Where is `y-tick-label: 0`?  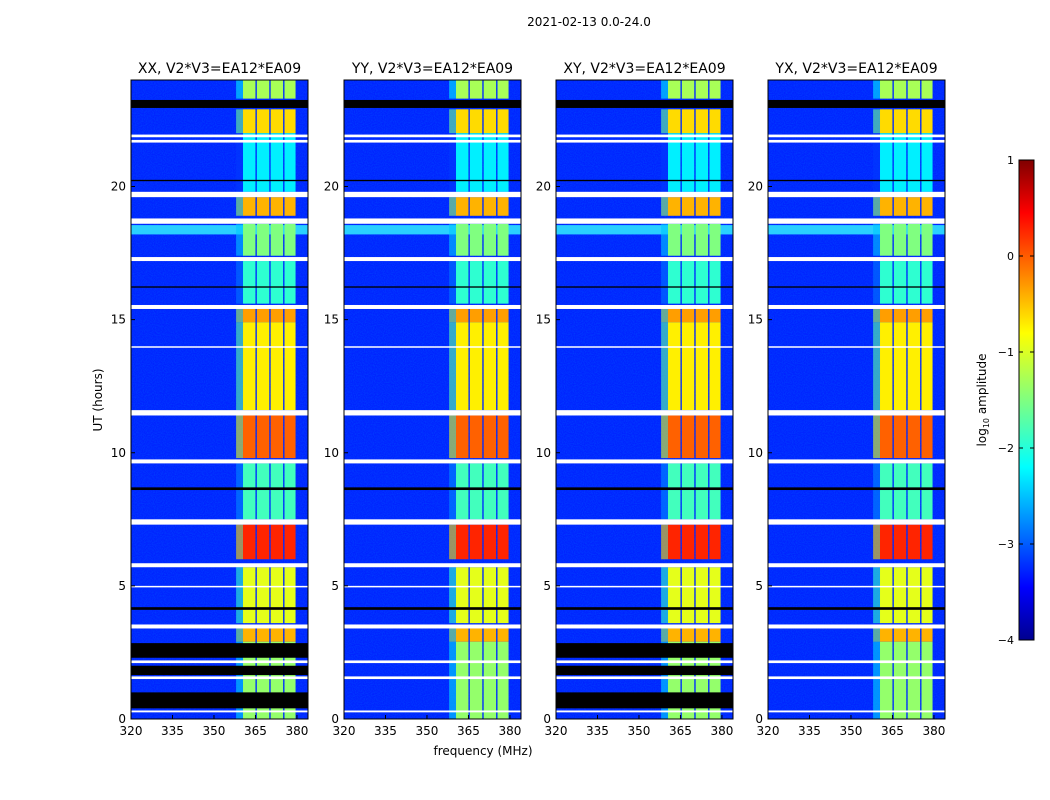
y-tick-label: 0 is located at coordinates (759, 719).